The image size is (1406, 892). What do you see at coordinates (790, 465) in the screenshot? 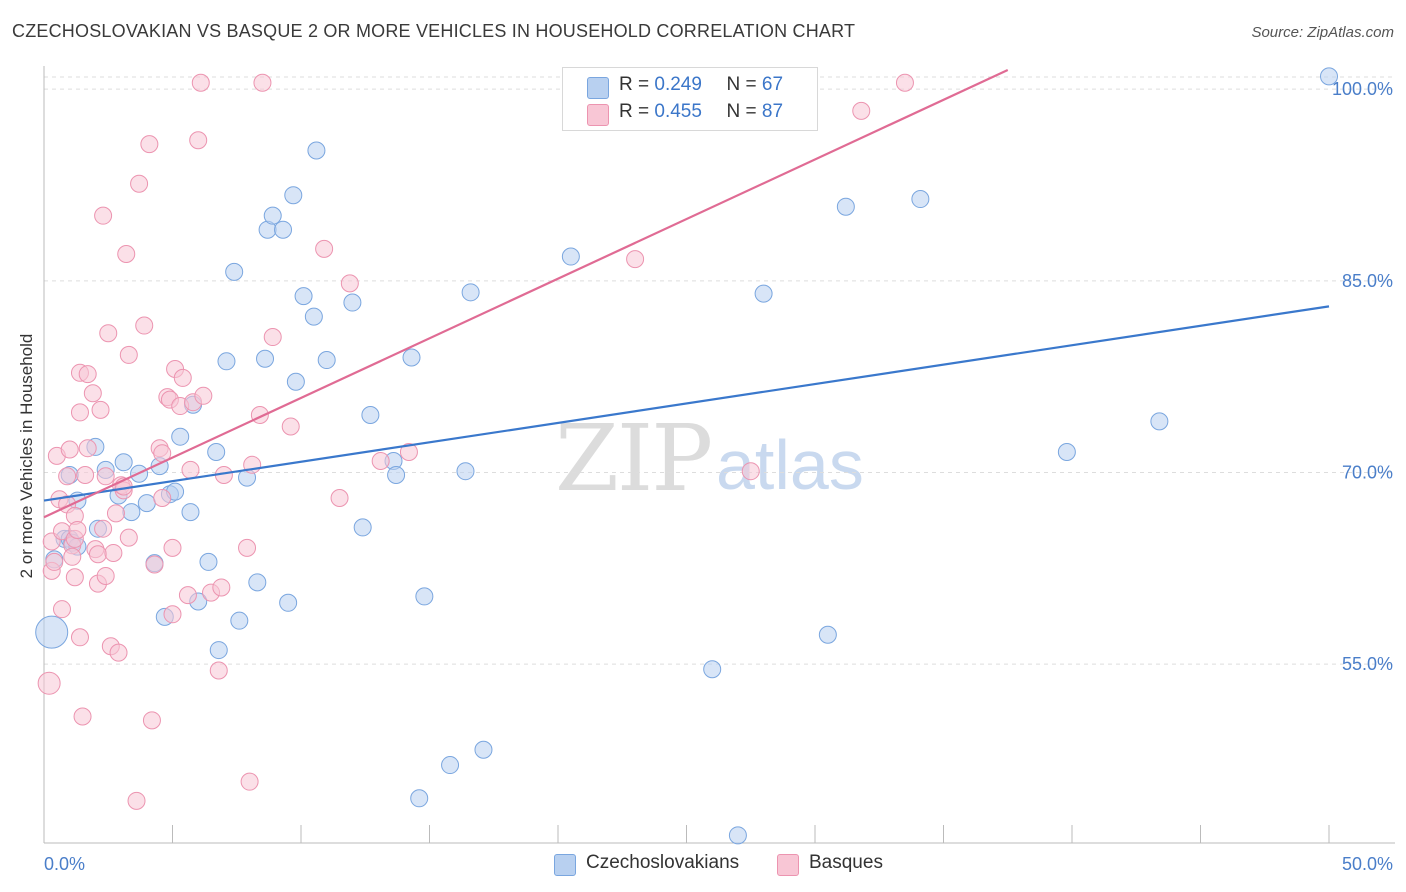
I see `watermark-atlas: atlas` at bounding box center [790, 465].